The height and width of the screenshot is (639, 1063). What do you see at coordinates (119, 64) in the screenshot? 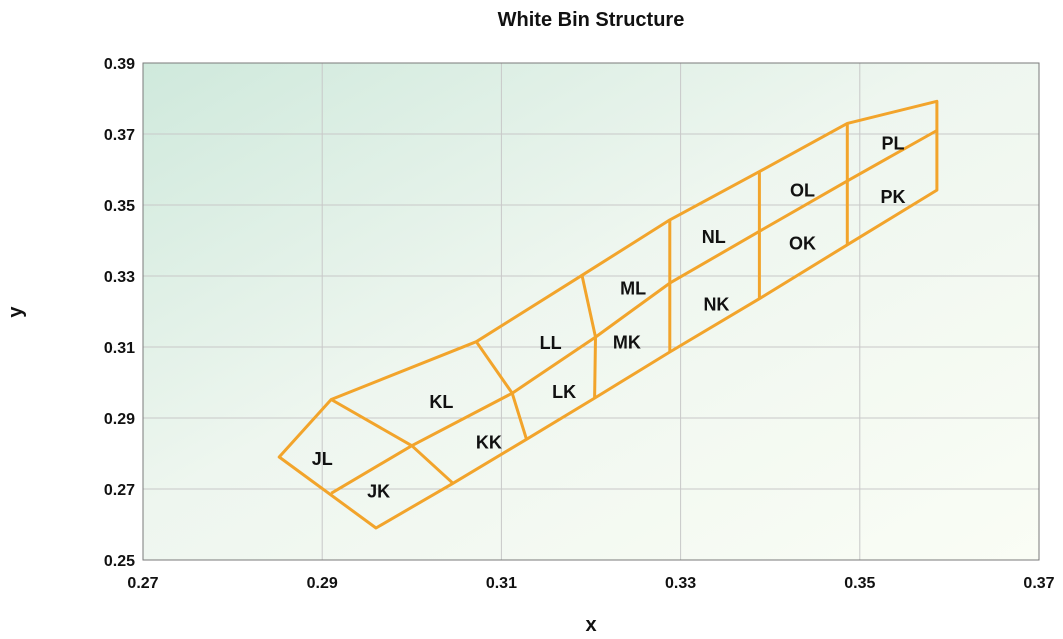
I see `y-tick-label: 0.39` at bounding box center [119, 64].